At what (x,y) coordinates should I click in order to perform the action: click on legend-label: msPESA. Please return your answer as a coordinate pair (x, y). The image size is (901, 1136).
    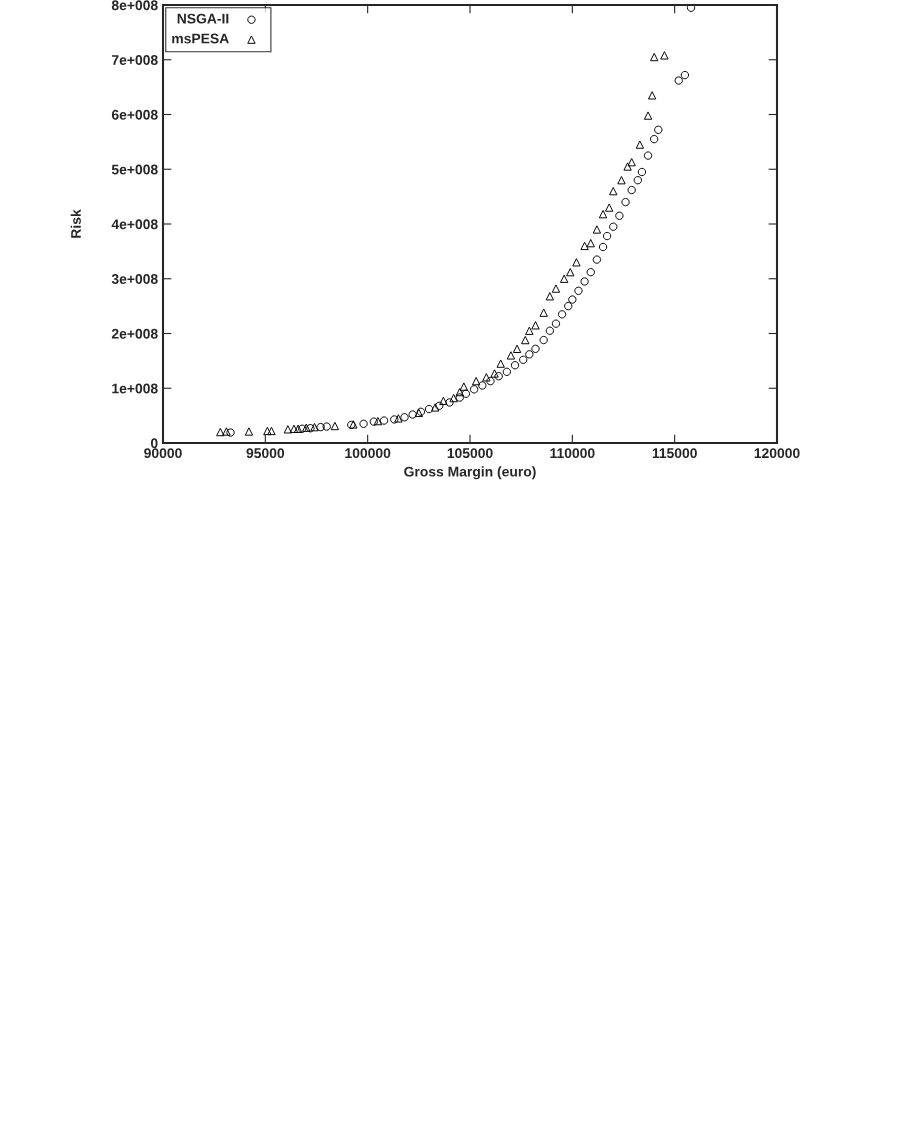
    Looking at the image, I should click on (200, 38).